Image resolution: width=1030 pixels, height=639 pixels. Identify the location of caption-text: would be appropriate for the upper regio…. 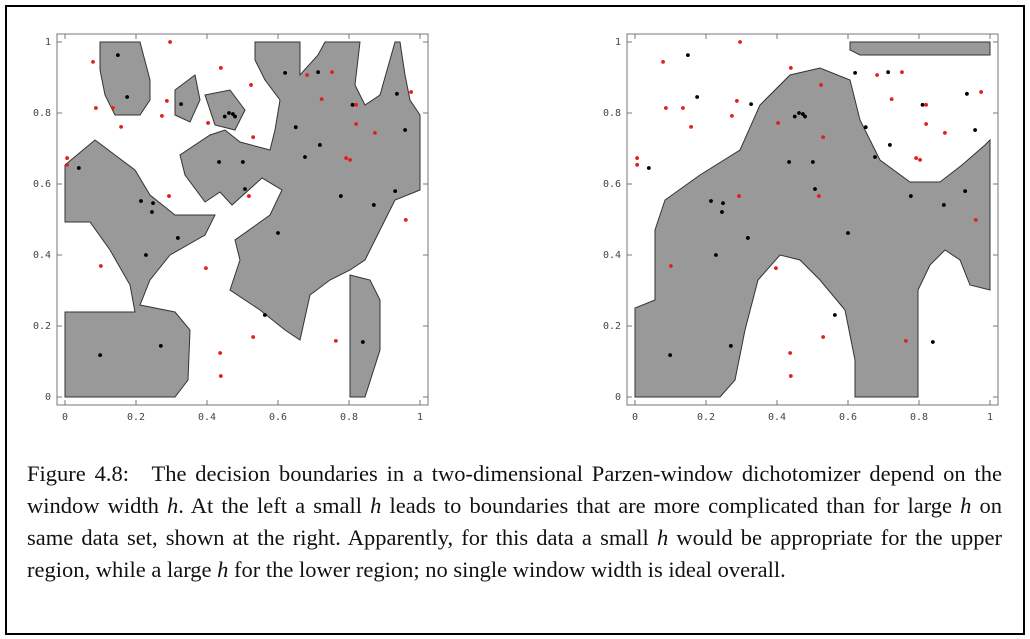
(515, 553).